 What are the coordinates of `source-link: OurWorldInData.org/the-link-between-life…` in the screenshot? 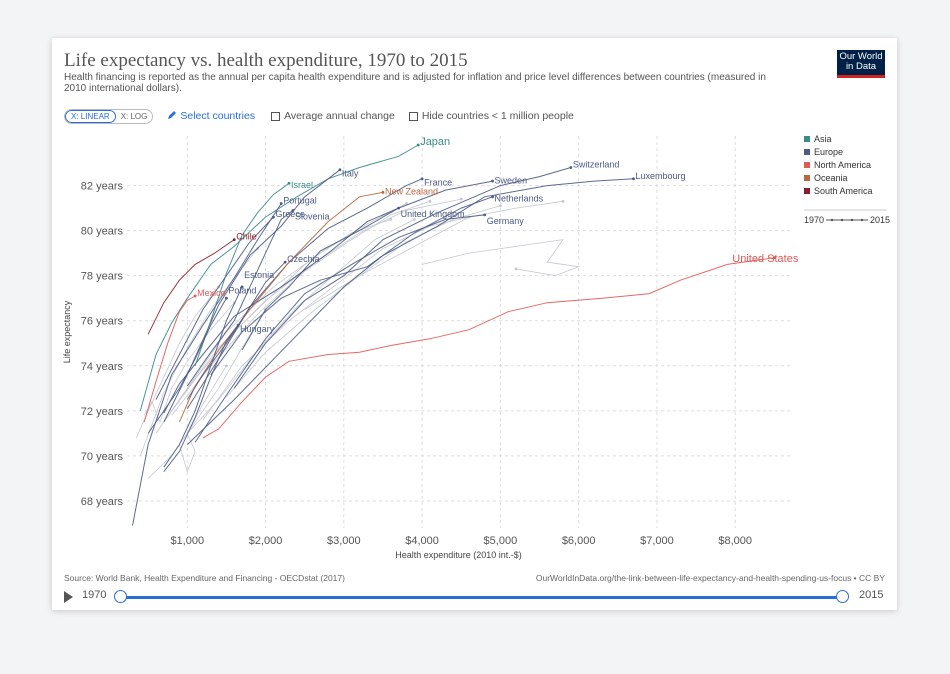 It's located at (710, 578).